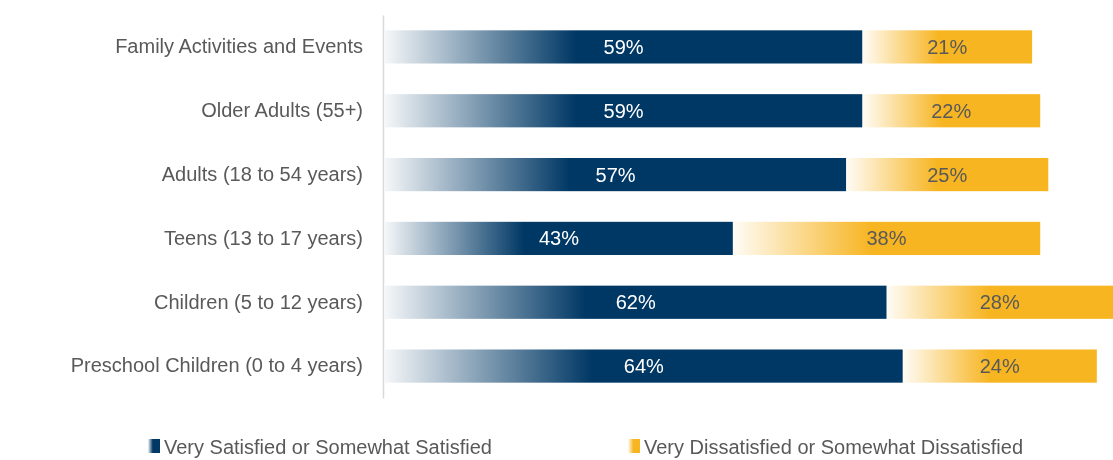  I want to click on data-label: 22%, so click(951, 110).